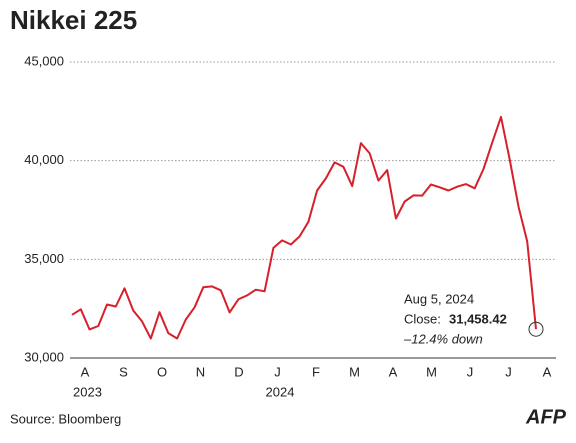  I want to click on last-point, so click(536, 329).